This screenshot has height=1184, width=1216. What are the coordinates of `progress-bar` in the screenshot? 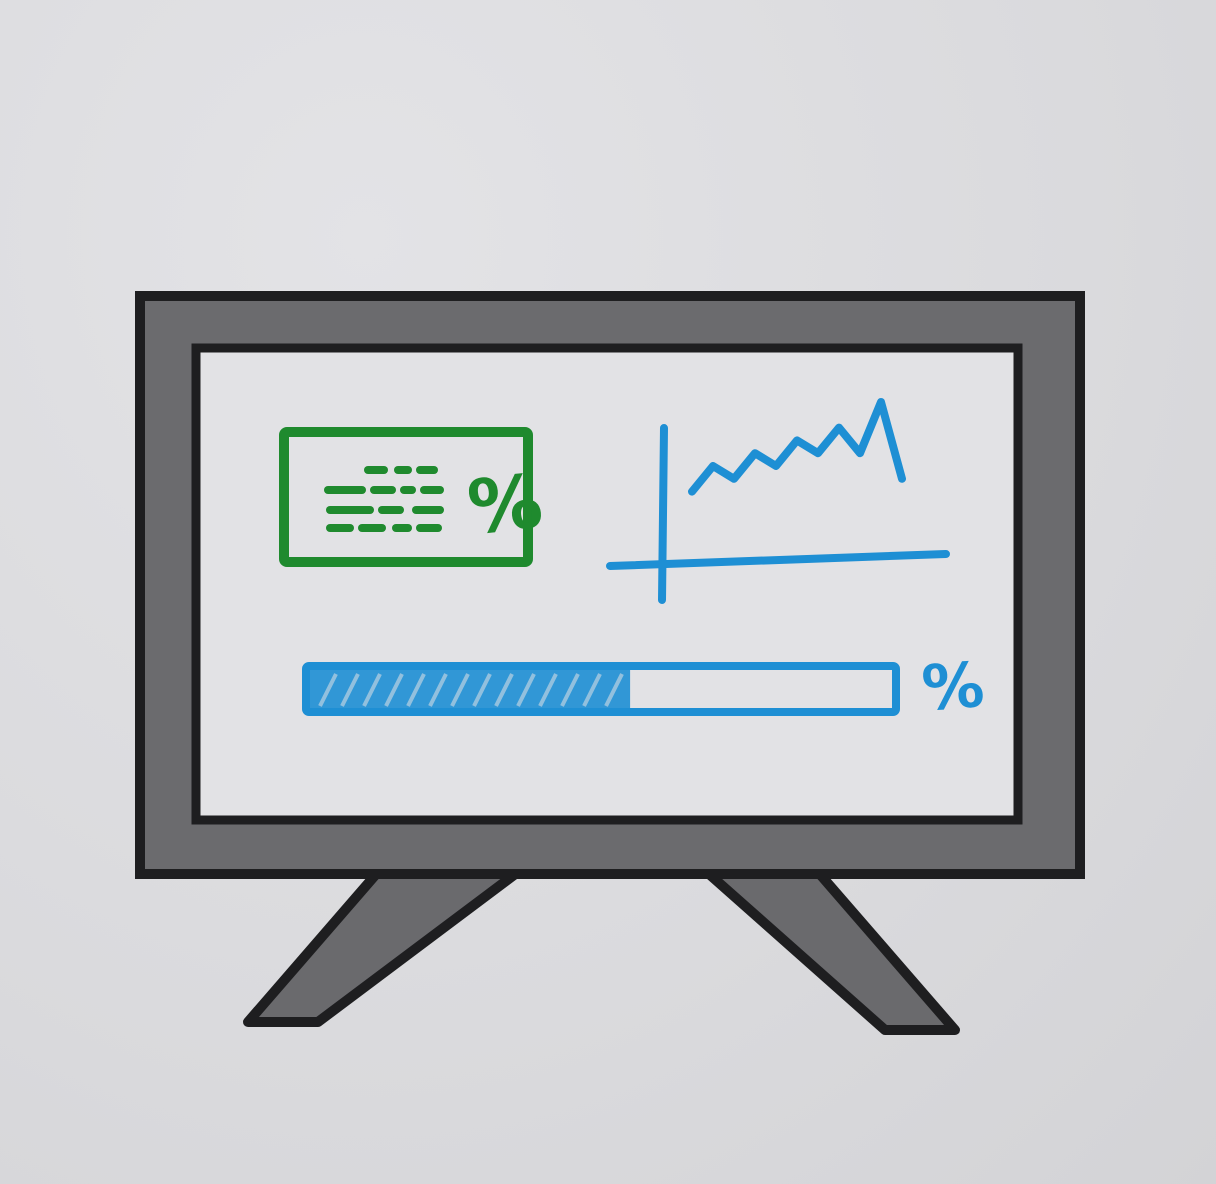 It's located at (601, 689).